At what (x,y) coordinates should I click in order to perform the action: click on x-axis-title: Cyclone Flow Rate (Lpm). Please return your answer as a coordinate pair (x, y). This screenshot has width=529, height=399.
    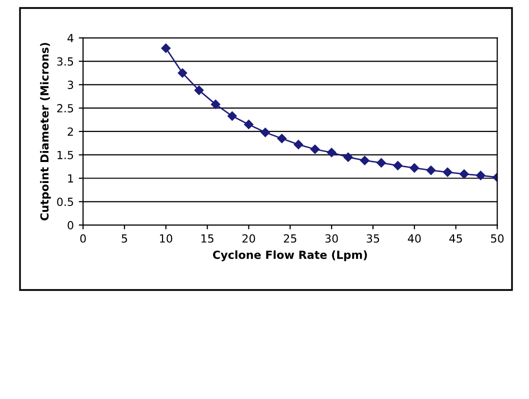
    Looking at the image, I should click on (289, 256).